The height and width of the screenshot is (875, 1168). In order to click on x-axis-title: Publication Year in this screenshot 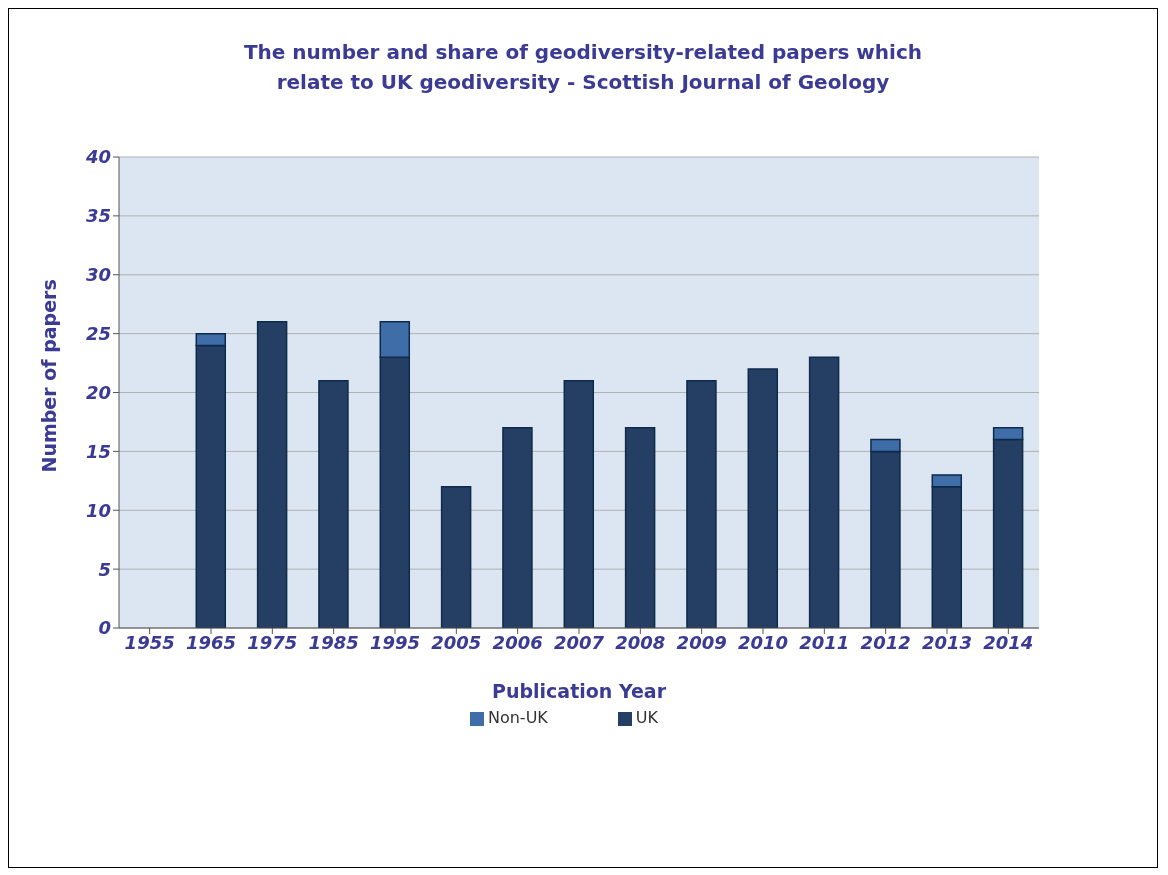, I will do `click(579, 691)`.